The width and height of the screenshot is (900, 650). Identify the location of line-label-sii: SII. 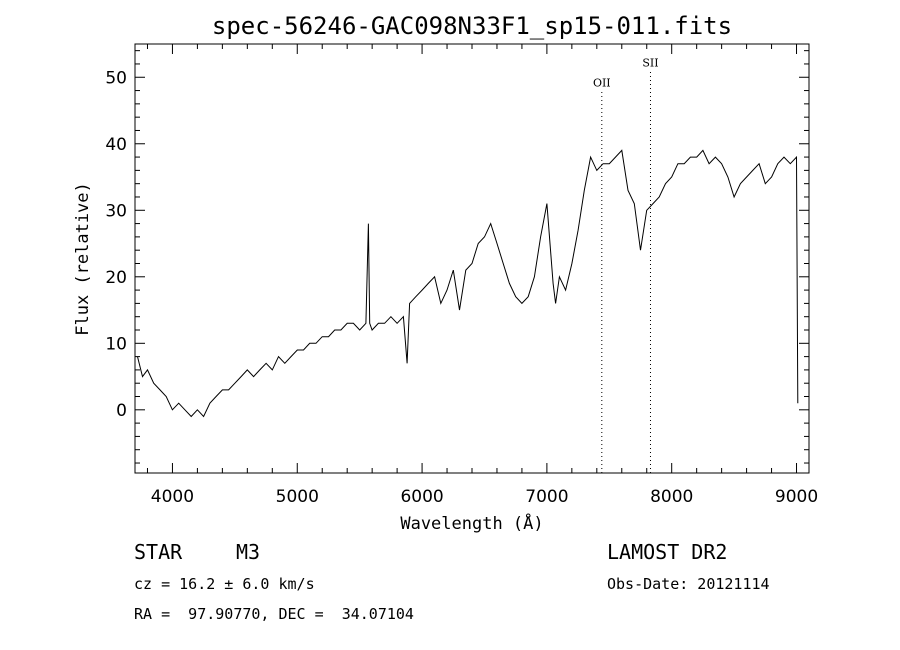
(650, 63).